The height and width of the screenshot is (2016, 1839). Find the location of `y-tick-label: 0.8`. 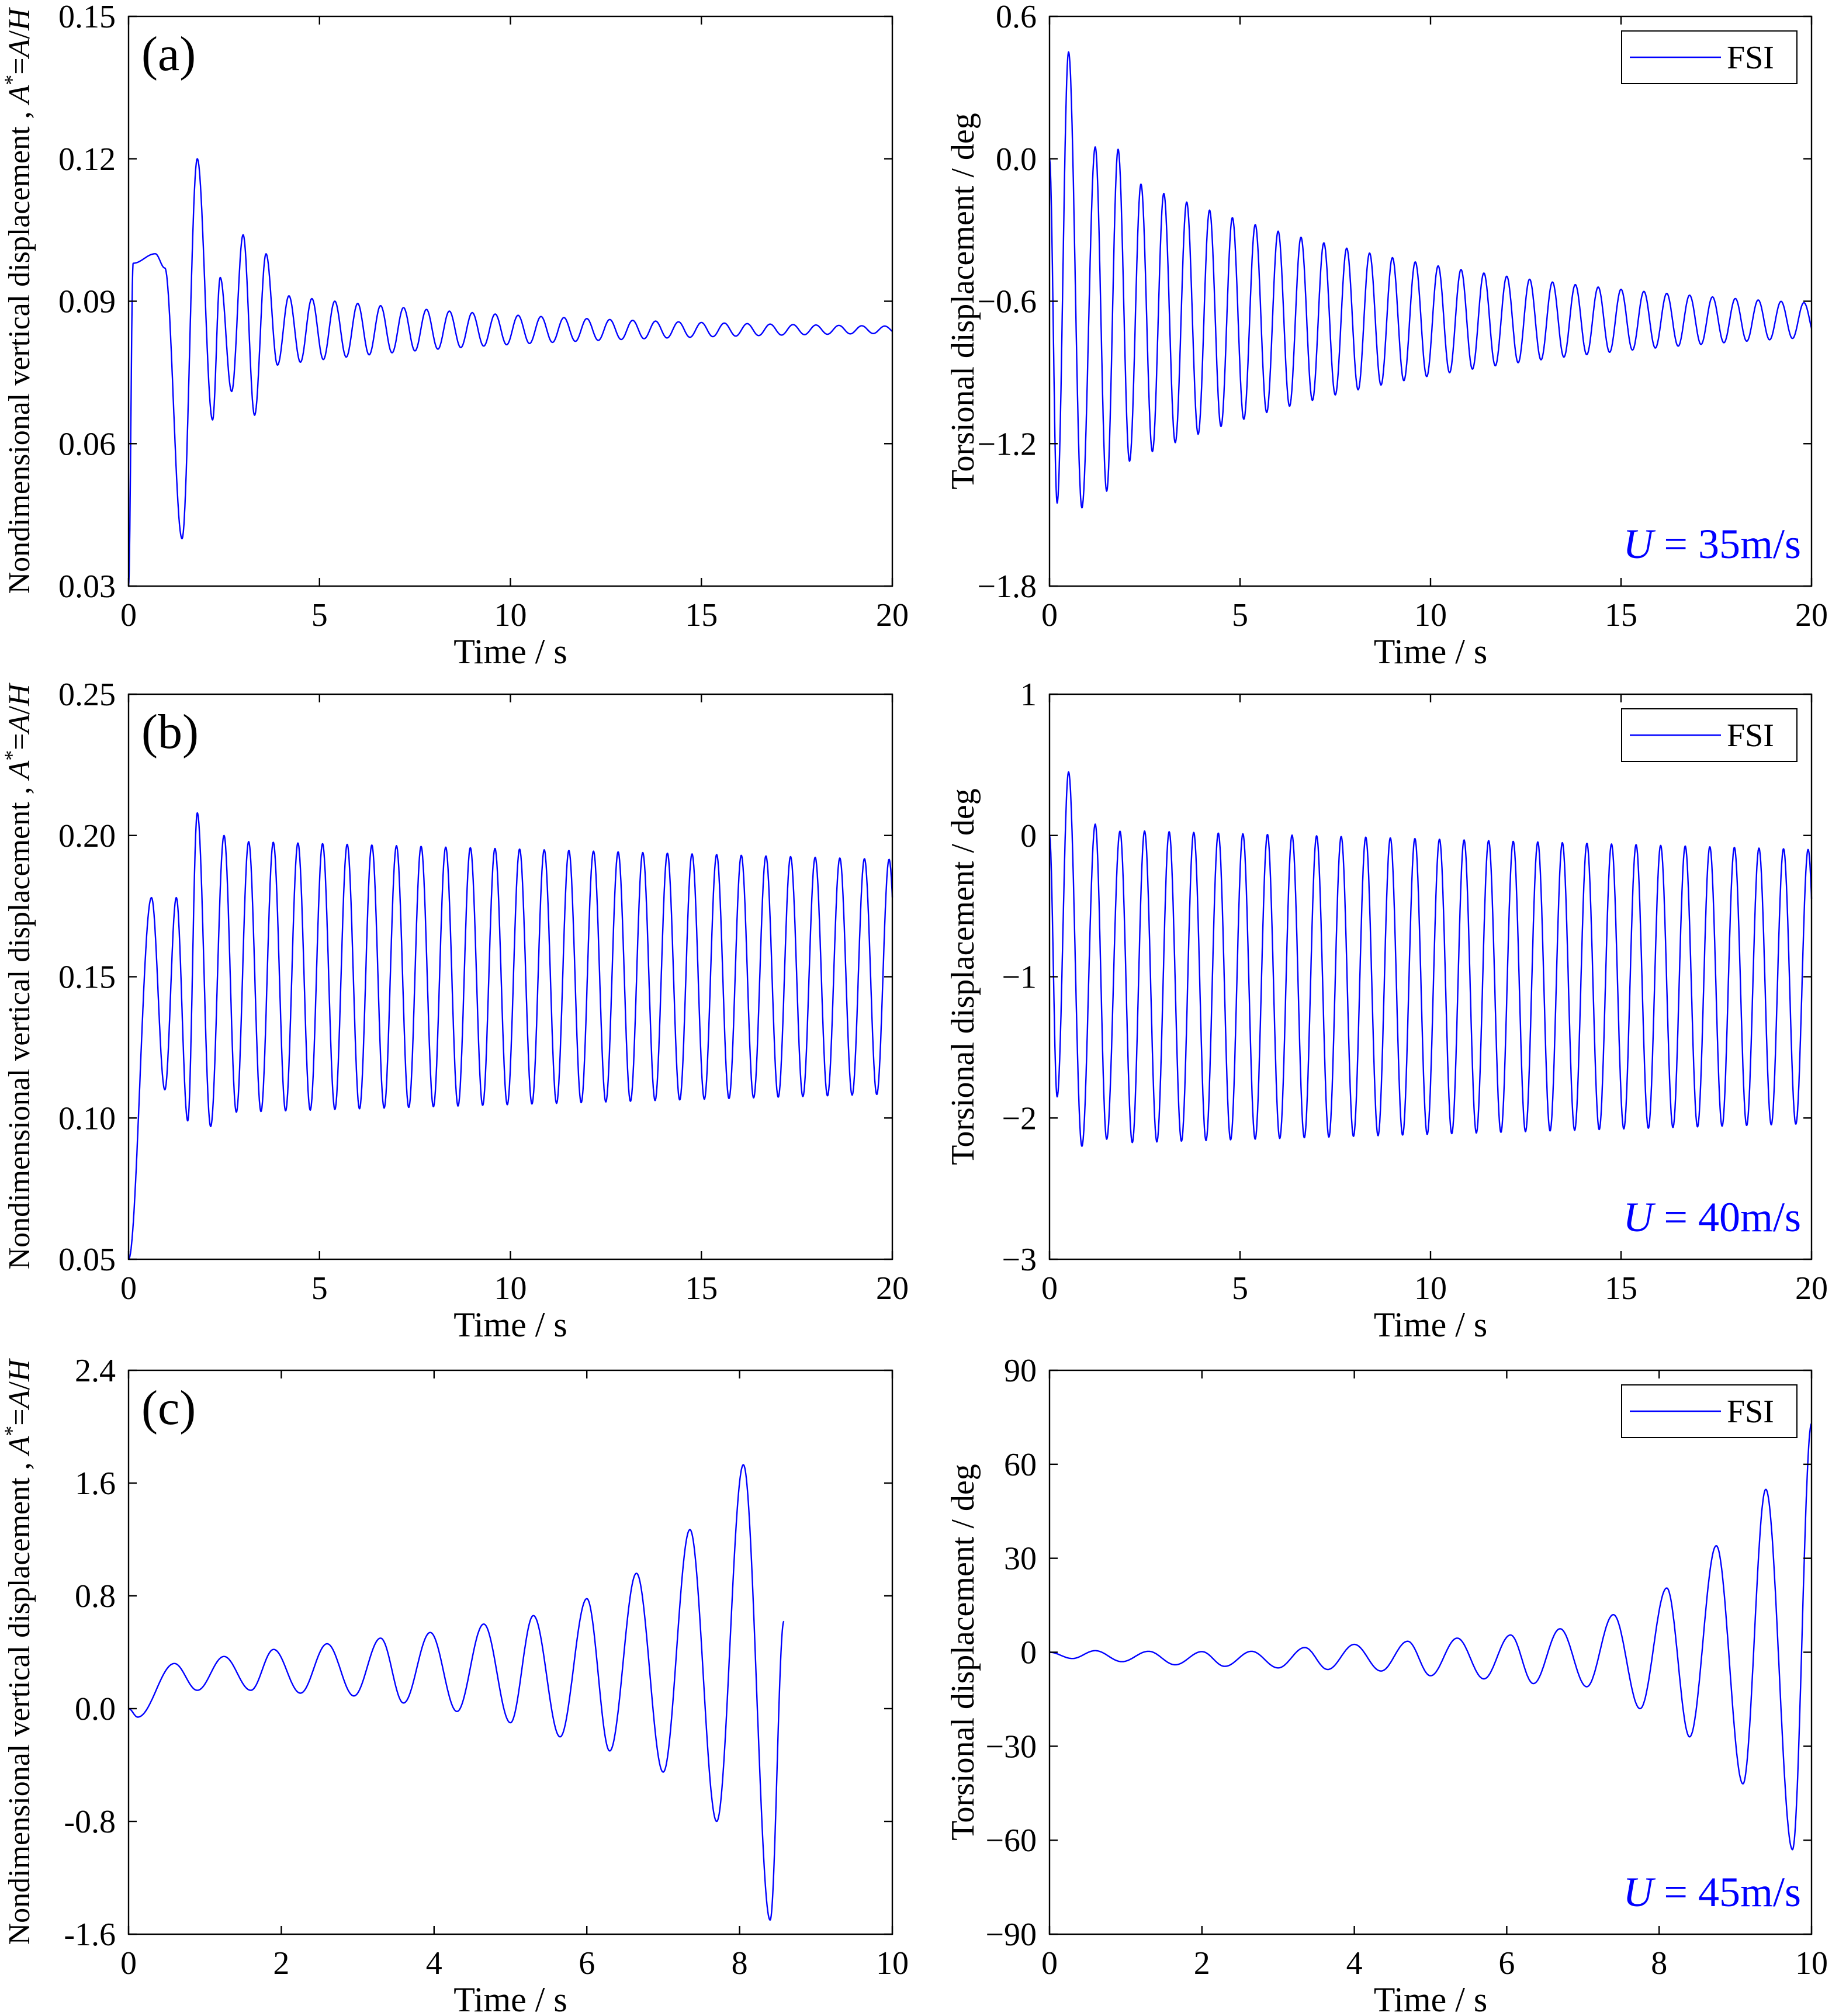

y-tick-label: 0.8 is located at coordinates (95, 1596).